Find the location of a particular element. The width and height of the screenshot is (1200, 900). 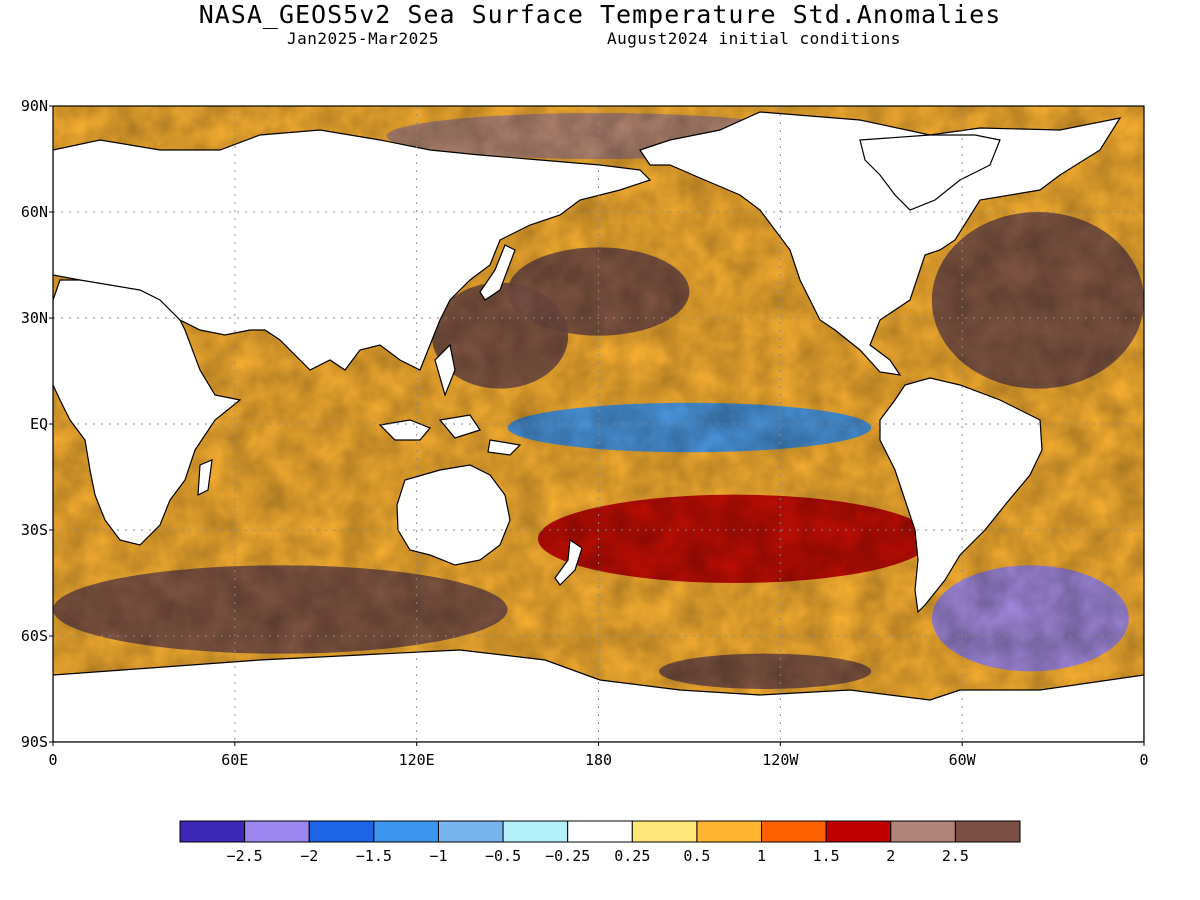

lon-tick-label: 120E is located at coordinates (417, 760).